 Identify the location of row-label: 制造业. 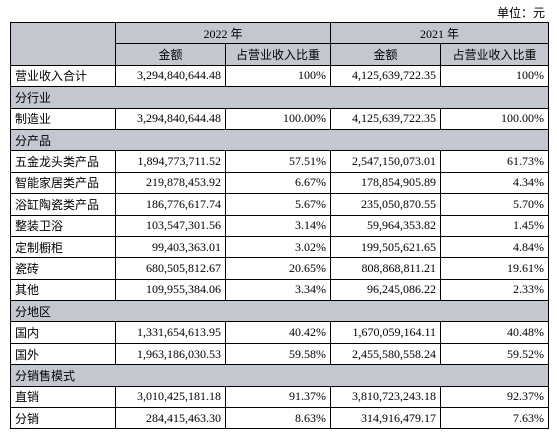
(63, 118).